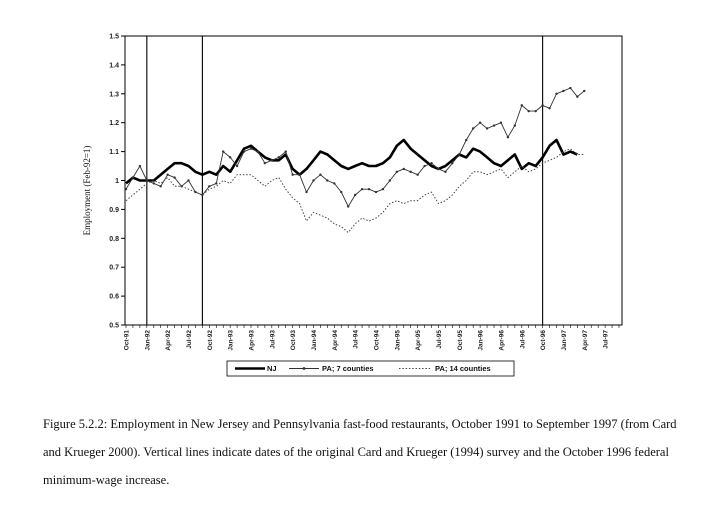  I want to click on y-tick-label: 0.8, so click(114, 239).